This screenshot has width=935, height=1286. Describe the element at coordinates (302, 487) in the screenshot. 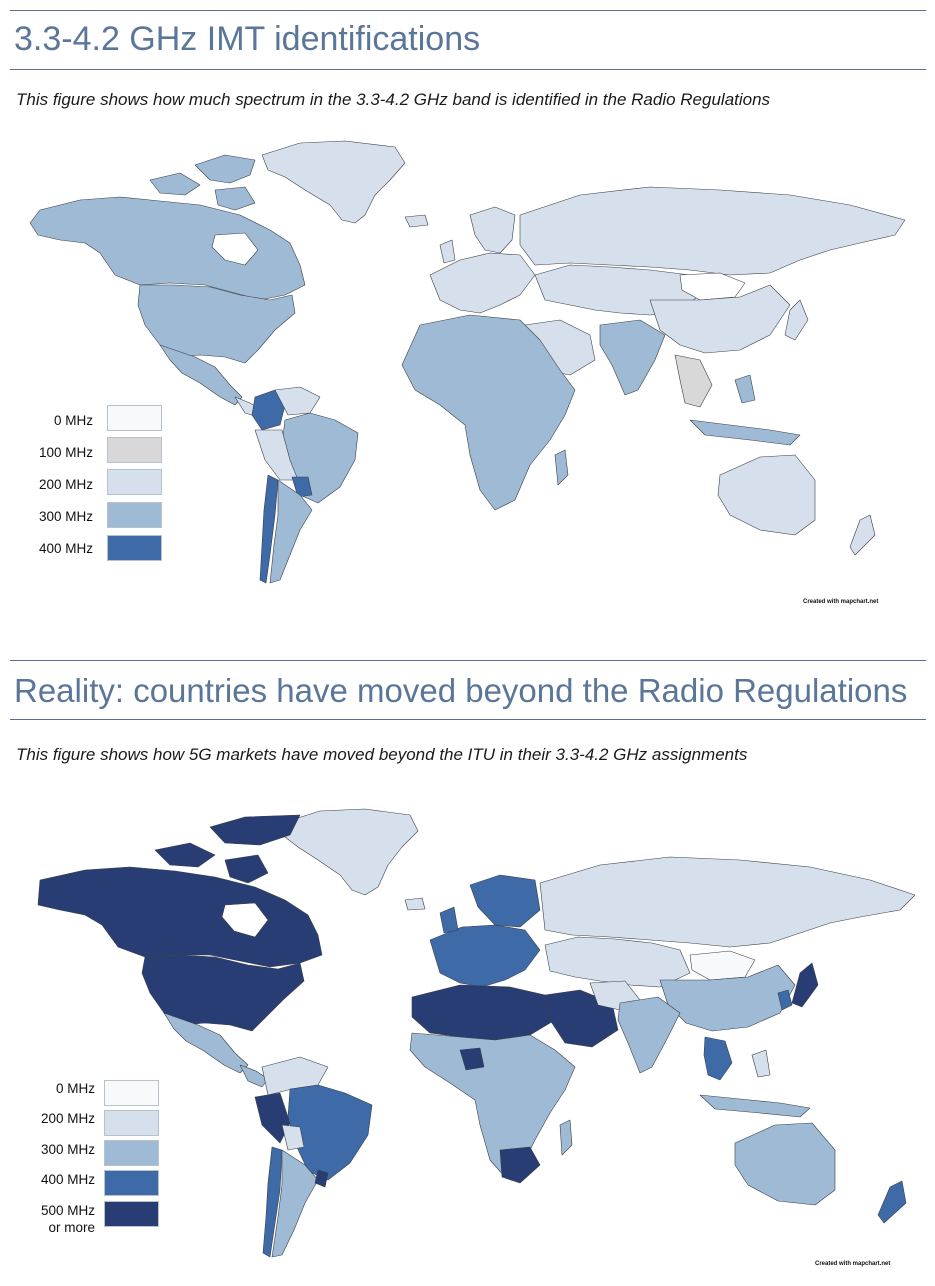

I see `region-paraguay` at that location.